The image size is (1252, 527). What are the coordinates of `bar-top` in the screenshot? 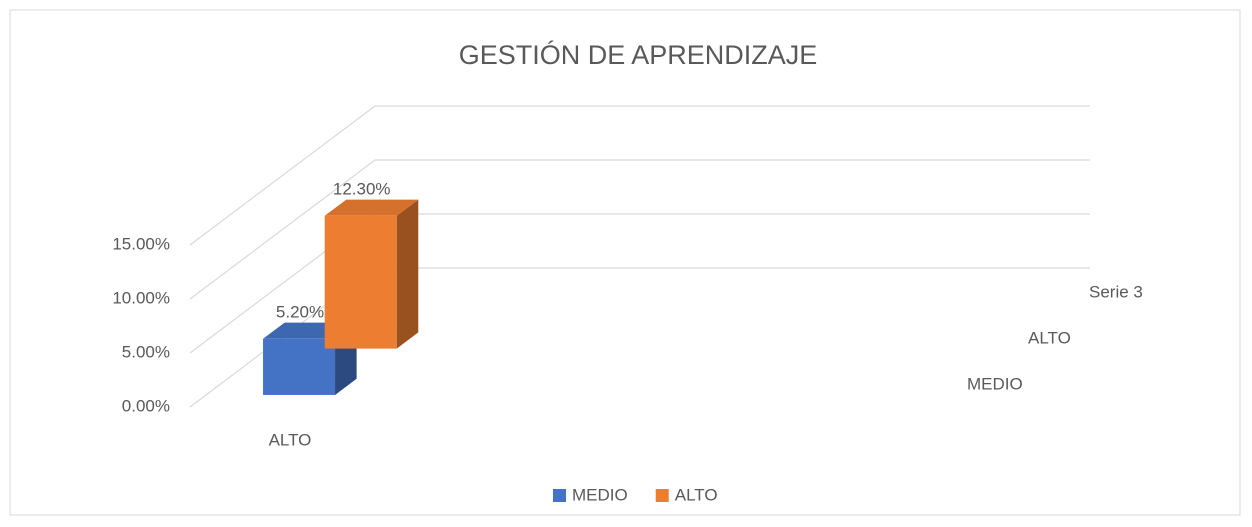 It's located at (371, 207).